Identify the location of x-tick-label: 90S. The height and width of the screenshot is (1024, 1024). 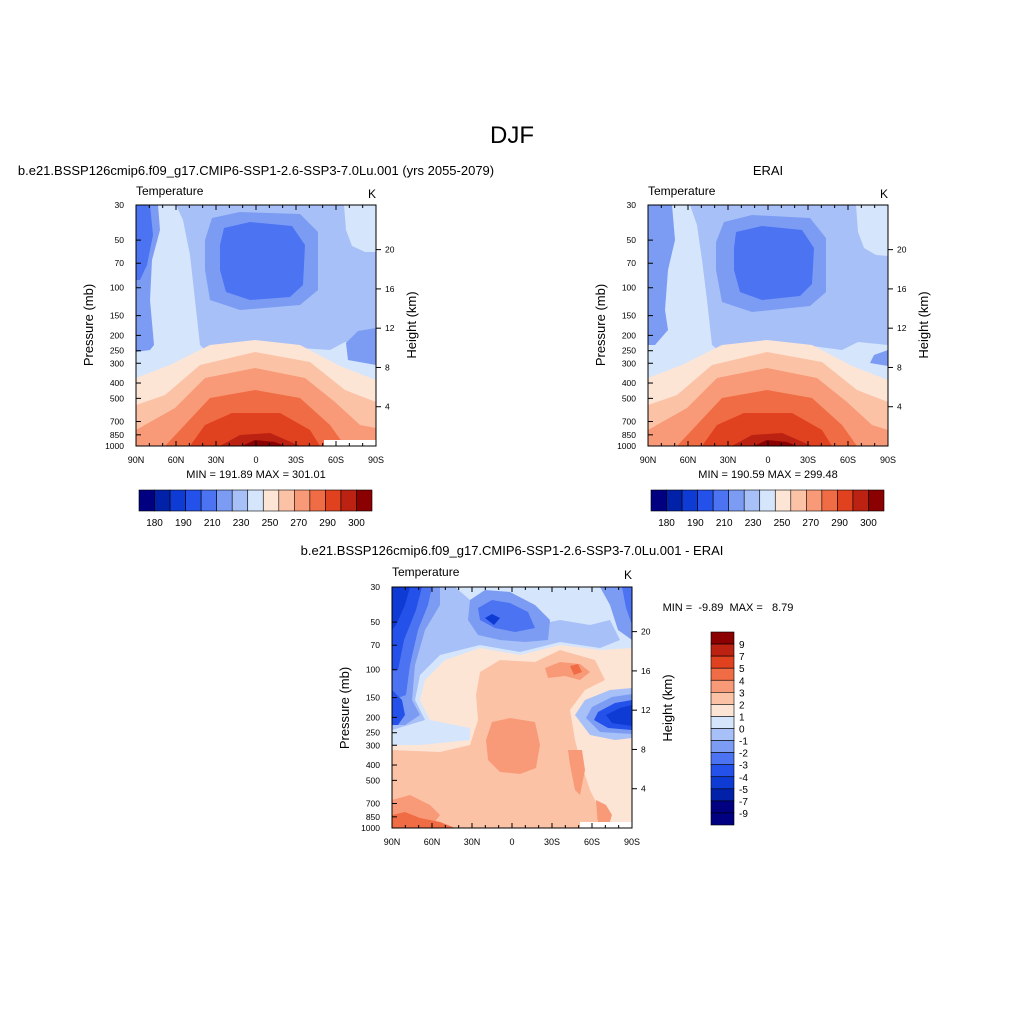
(632, 842).